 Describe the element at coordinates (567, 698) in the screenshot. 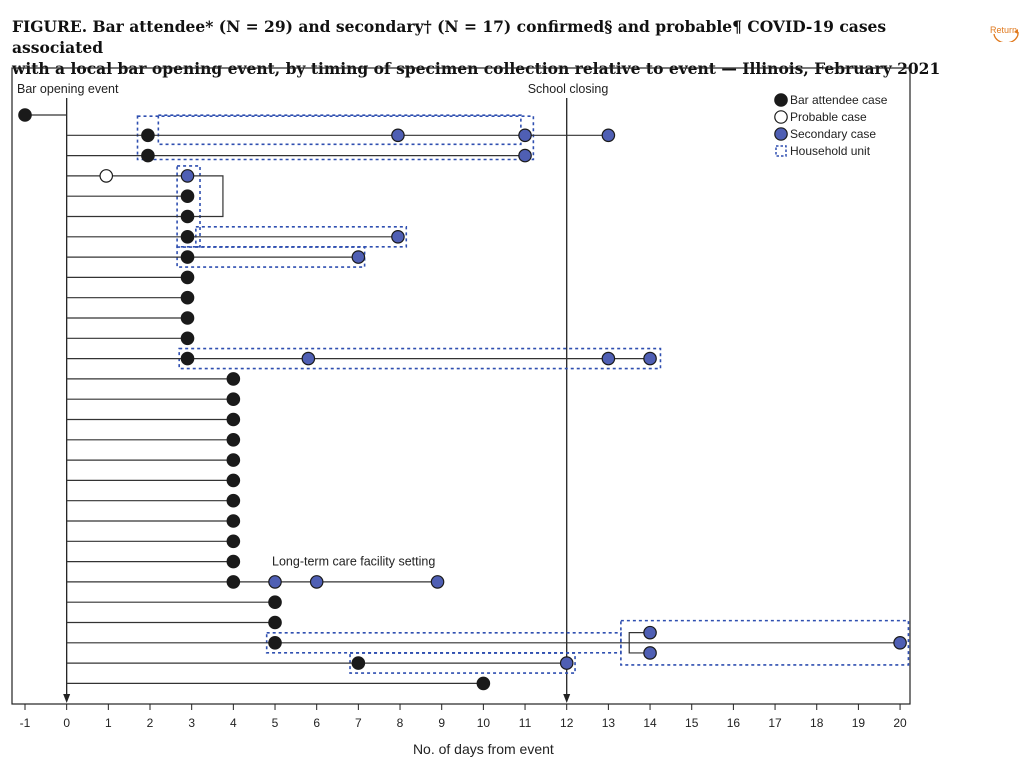

I see `school-closing-arrow` at that location.